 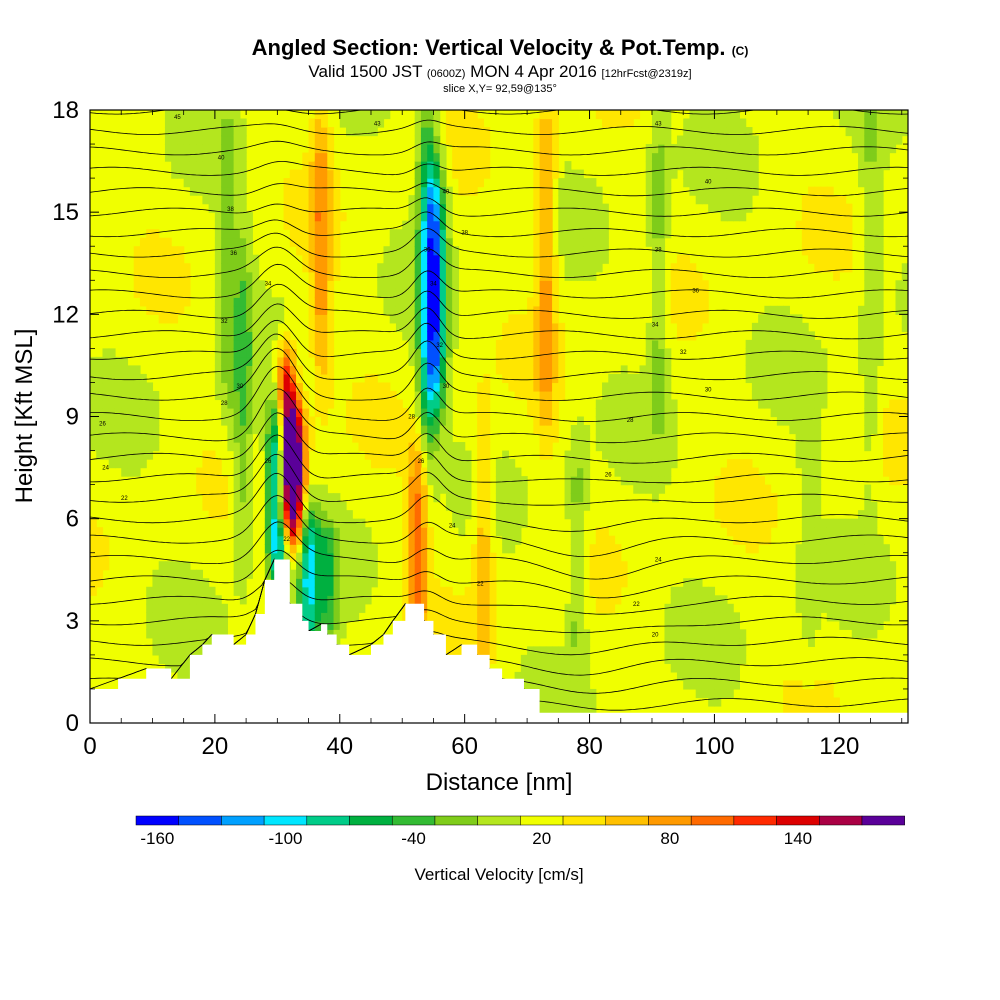 I want to click on slice-info: slice X,Y= 92,59@135°, so click(x=500, y=89).